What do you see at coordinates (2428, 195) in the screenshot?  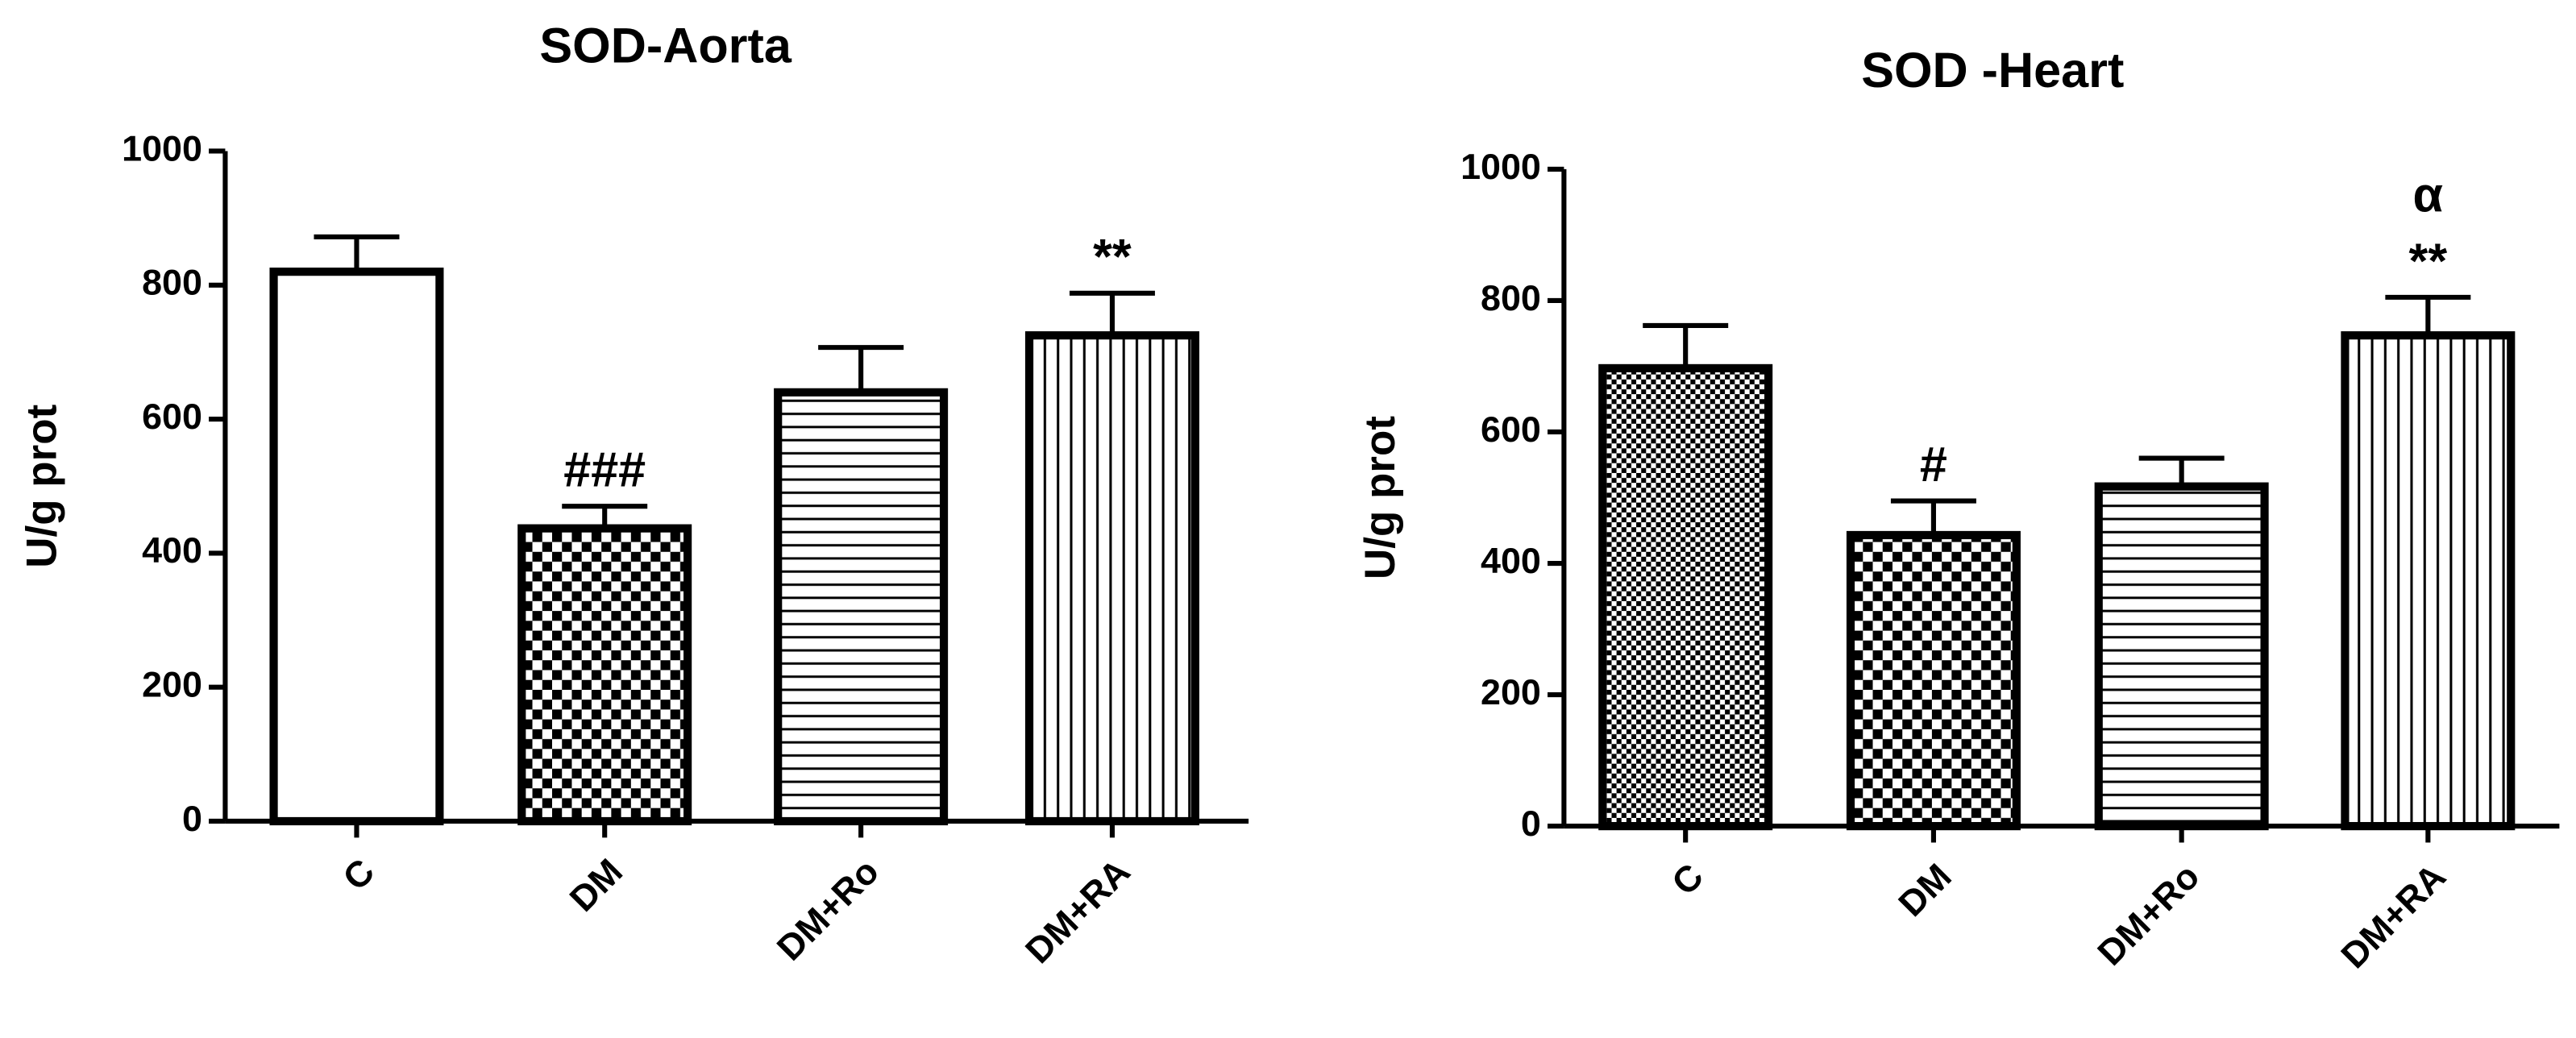 I see `annotation: α` at bounding box center [2428, 195].